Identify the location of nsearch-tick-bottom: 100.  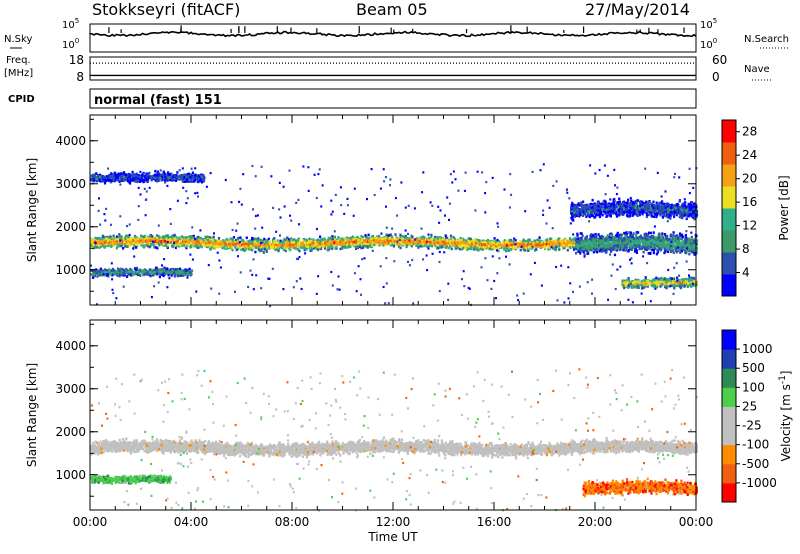
(708, 44).